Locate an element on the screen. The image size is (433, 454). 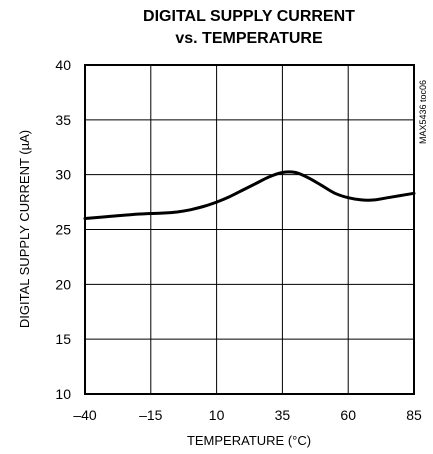
x-tick-label: 10 is located at coordinates (217, 415).